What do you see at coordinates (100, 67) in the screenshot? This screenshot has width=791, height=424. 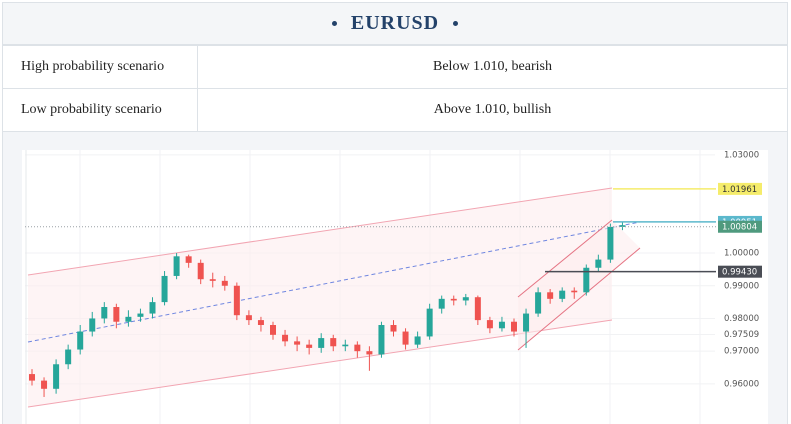 I see `cell: High probability scenario` at bounding box center [100, 67].